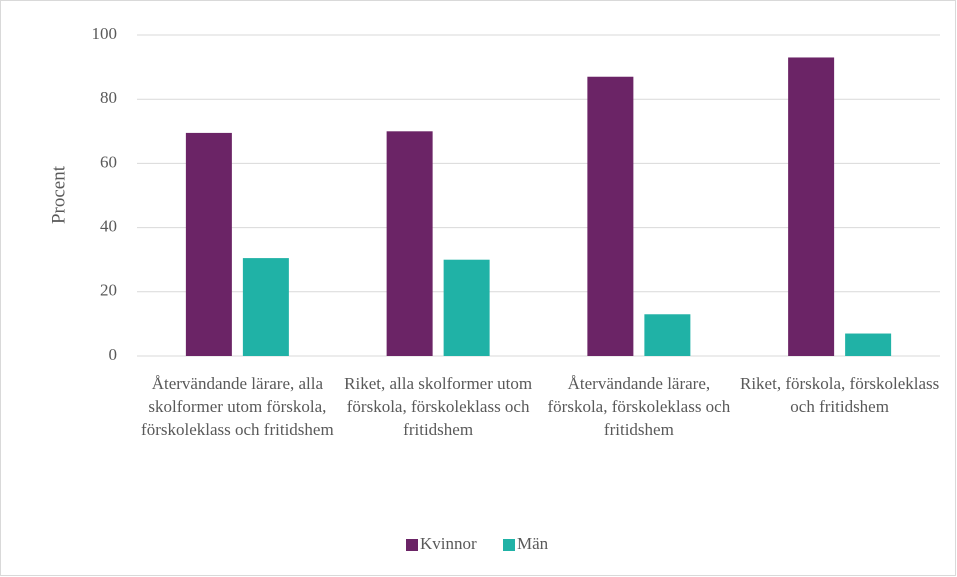  Describe the element at coordinates (113, 354) in the screenshot. I see `y-tick-label: 0` at that location.